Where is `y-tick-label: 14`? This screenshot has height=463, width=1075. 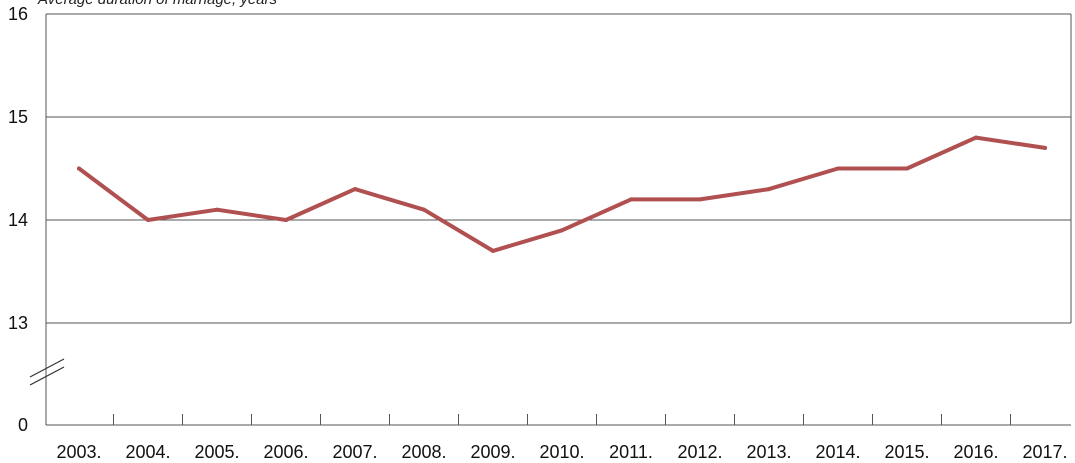
y-tick-label: 14 is located at coordinates (18, 220).